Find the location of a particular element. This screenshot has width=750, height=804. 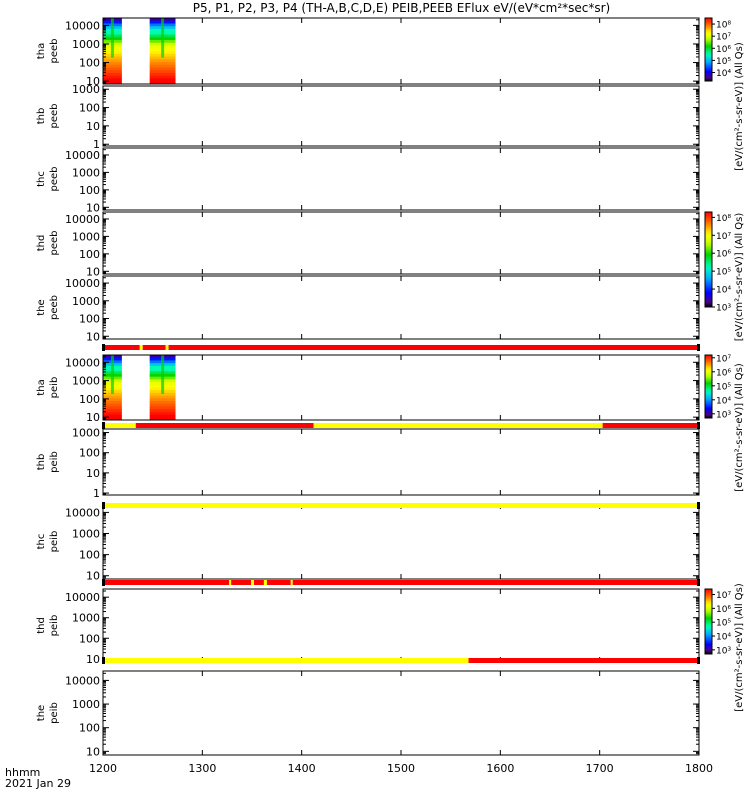

panel-the-peeb: 10 100 1000 10000 the peeb is located at coordinates (368, 309).